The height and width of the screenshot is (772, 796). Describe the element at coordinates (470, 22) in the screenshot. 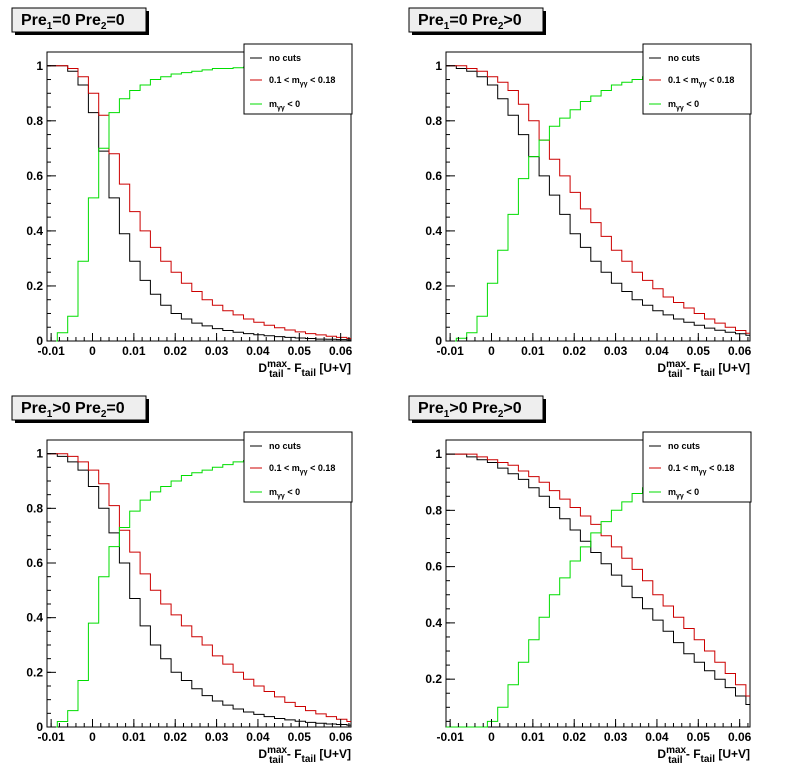

I see `panel-title: Pre1=0 Pre2>0` at that location.